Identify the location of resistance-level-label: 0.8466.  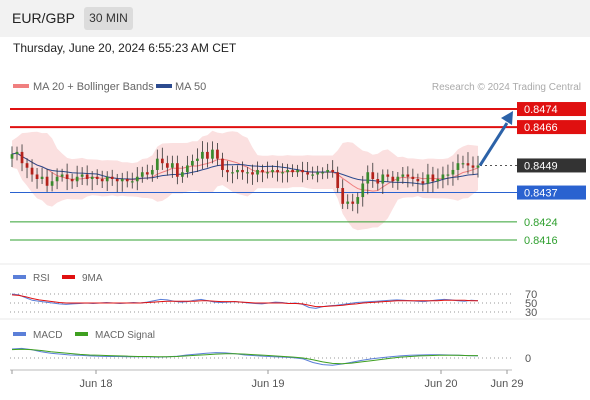
(541, 128).